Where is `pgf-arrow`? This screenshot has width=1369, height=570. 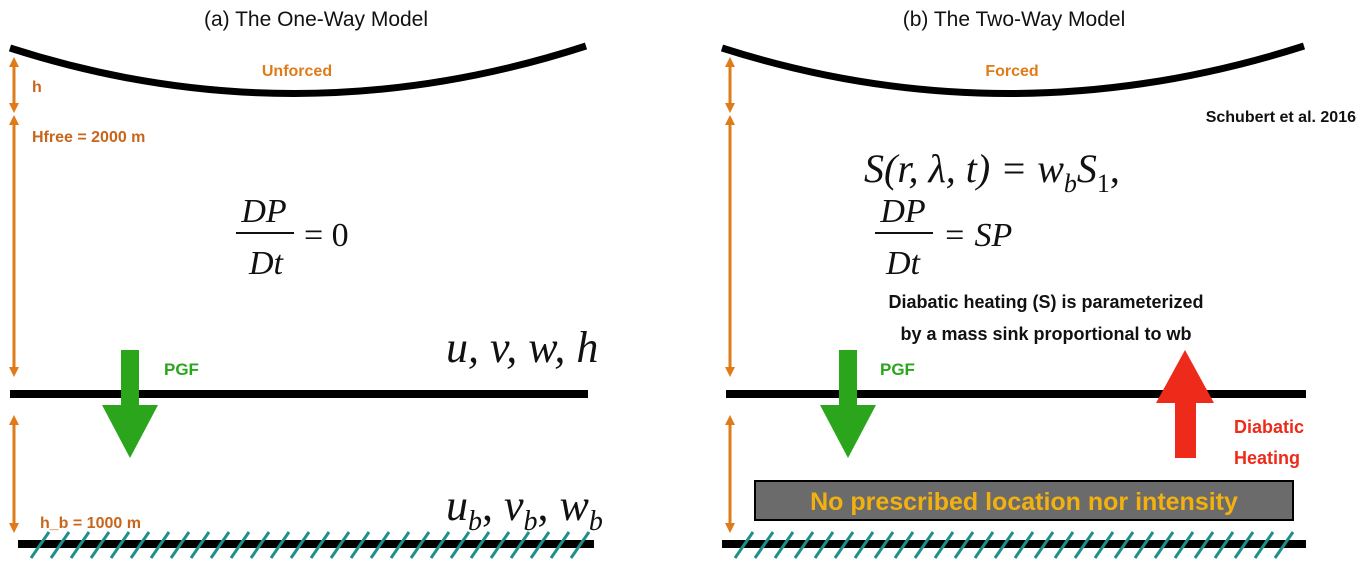
pgf-arrow is located at coordinates (130, 404).